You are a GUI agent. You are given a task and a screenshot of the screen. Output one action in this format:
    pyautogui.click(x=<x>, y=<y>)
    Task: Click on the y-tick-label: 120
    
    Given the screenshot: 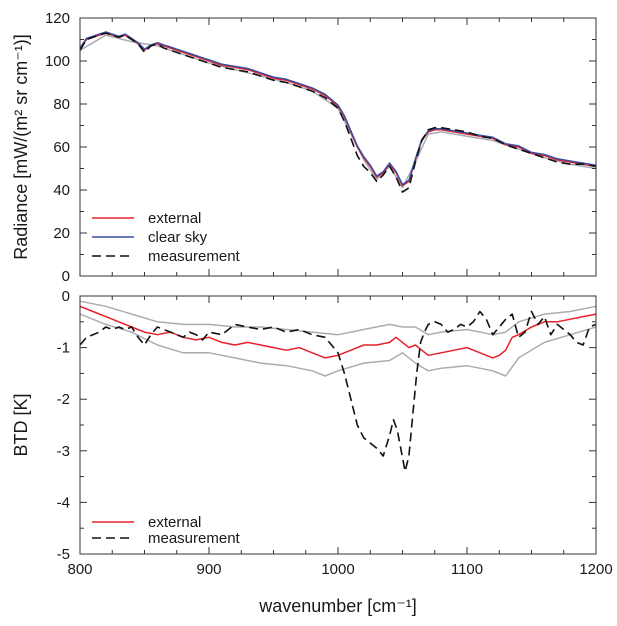 What is the action you would take?
    pyautogui.click(x=57, y=18)
    